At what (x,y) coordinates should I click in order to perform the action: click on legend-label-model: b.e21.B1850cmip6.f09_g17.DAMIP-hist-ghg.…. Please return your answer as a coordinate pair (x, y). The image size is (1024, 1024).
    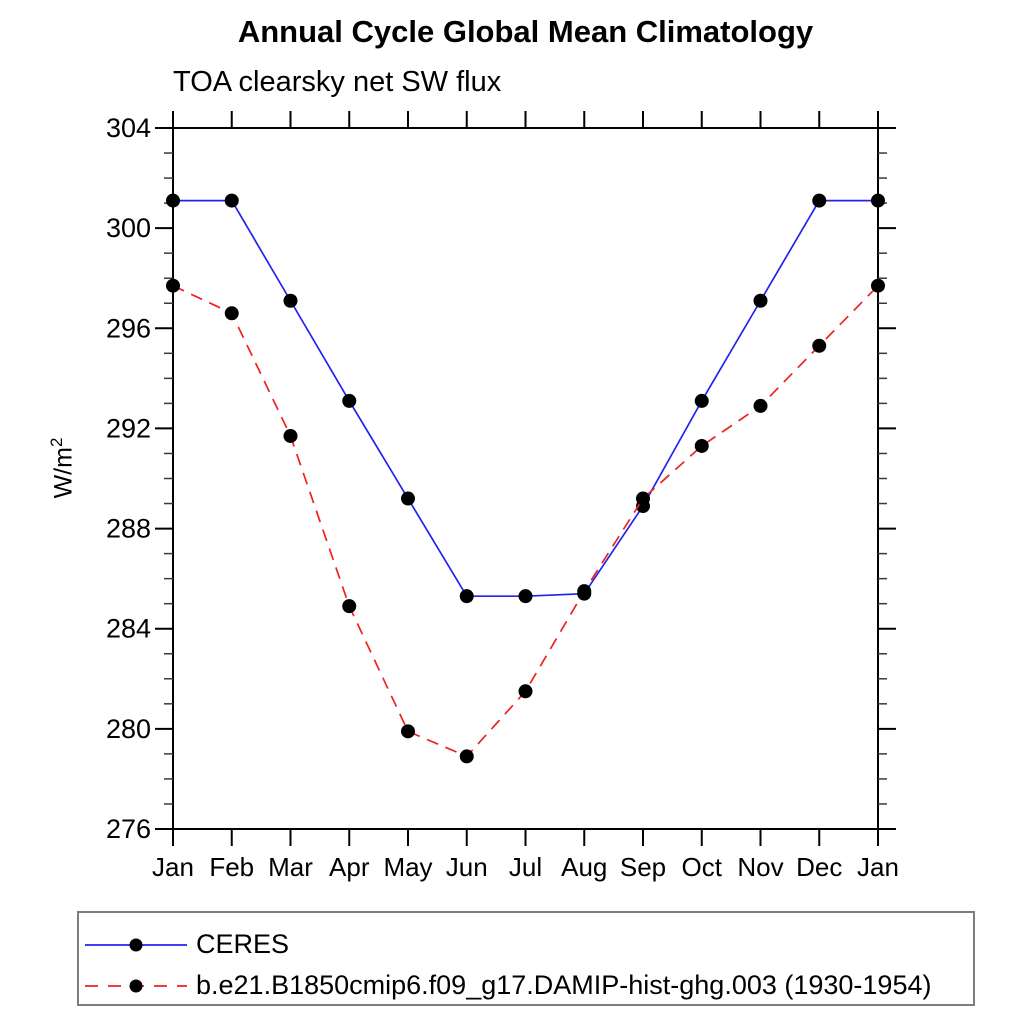
    Looking at the image, I should click on (564, 985).